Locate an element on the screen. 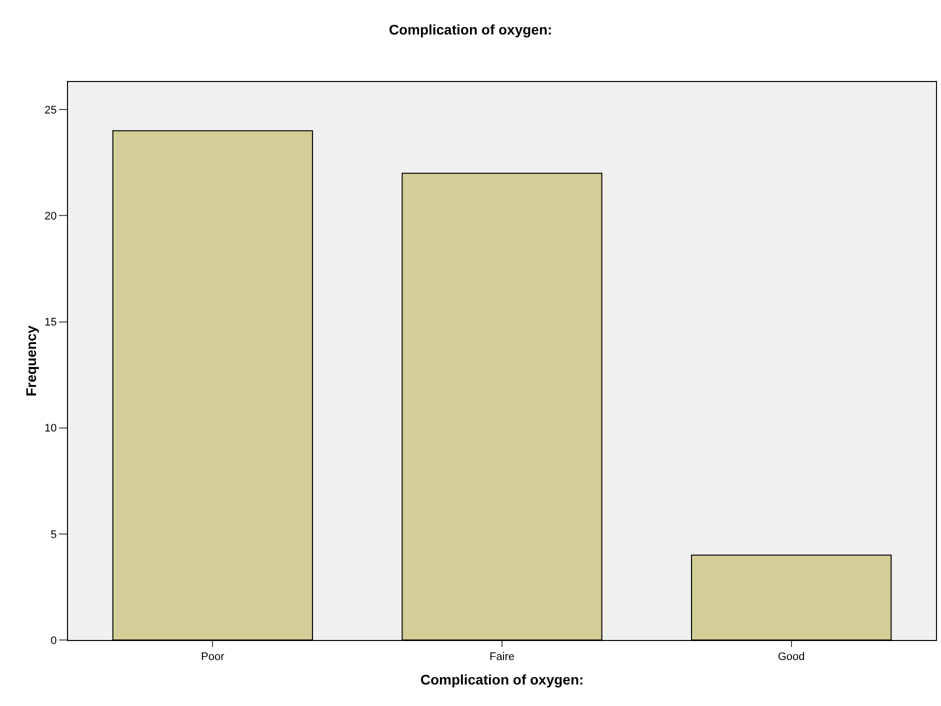 The width and height of the screenshot is (941, 706). y-tick-label: 10 is located at coordinates (50, 428).